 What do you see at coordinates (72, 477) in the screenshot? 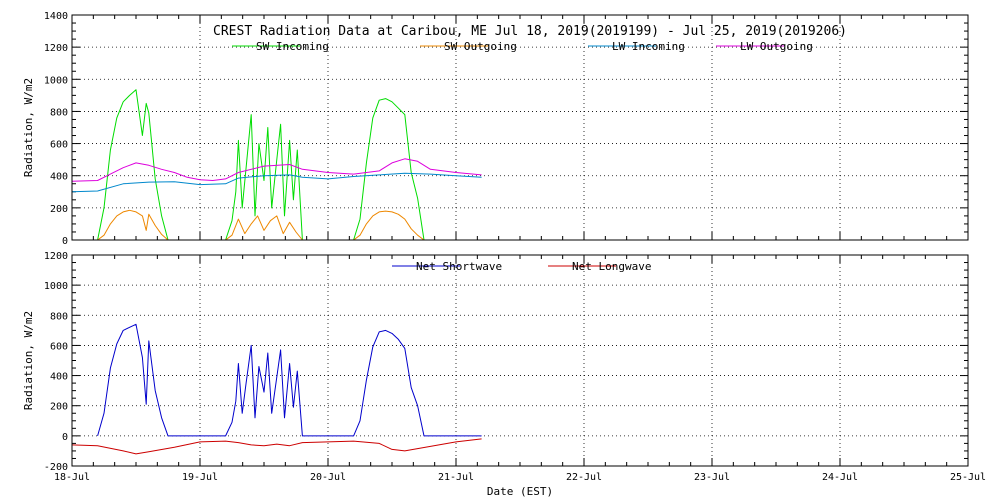
I see `x-tick-label: 18-Jul` at bounding box center [72, 477].